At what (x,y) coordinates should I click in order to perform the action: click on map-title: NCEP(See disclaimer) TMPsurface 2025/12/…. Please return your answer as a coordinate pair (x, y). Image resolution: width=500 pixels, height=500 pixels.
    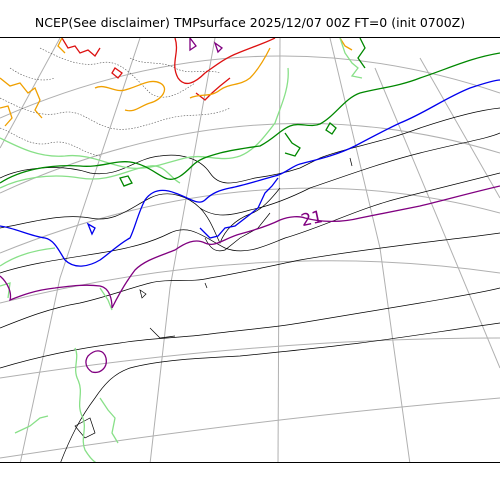
    Looking at the image, I should click on (250, 22).